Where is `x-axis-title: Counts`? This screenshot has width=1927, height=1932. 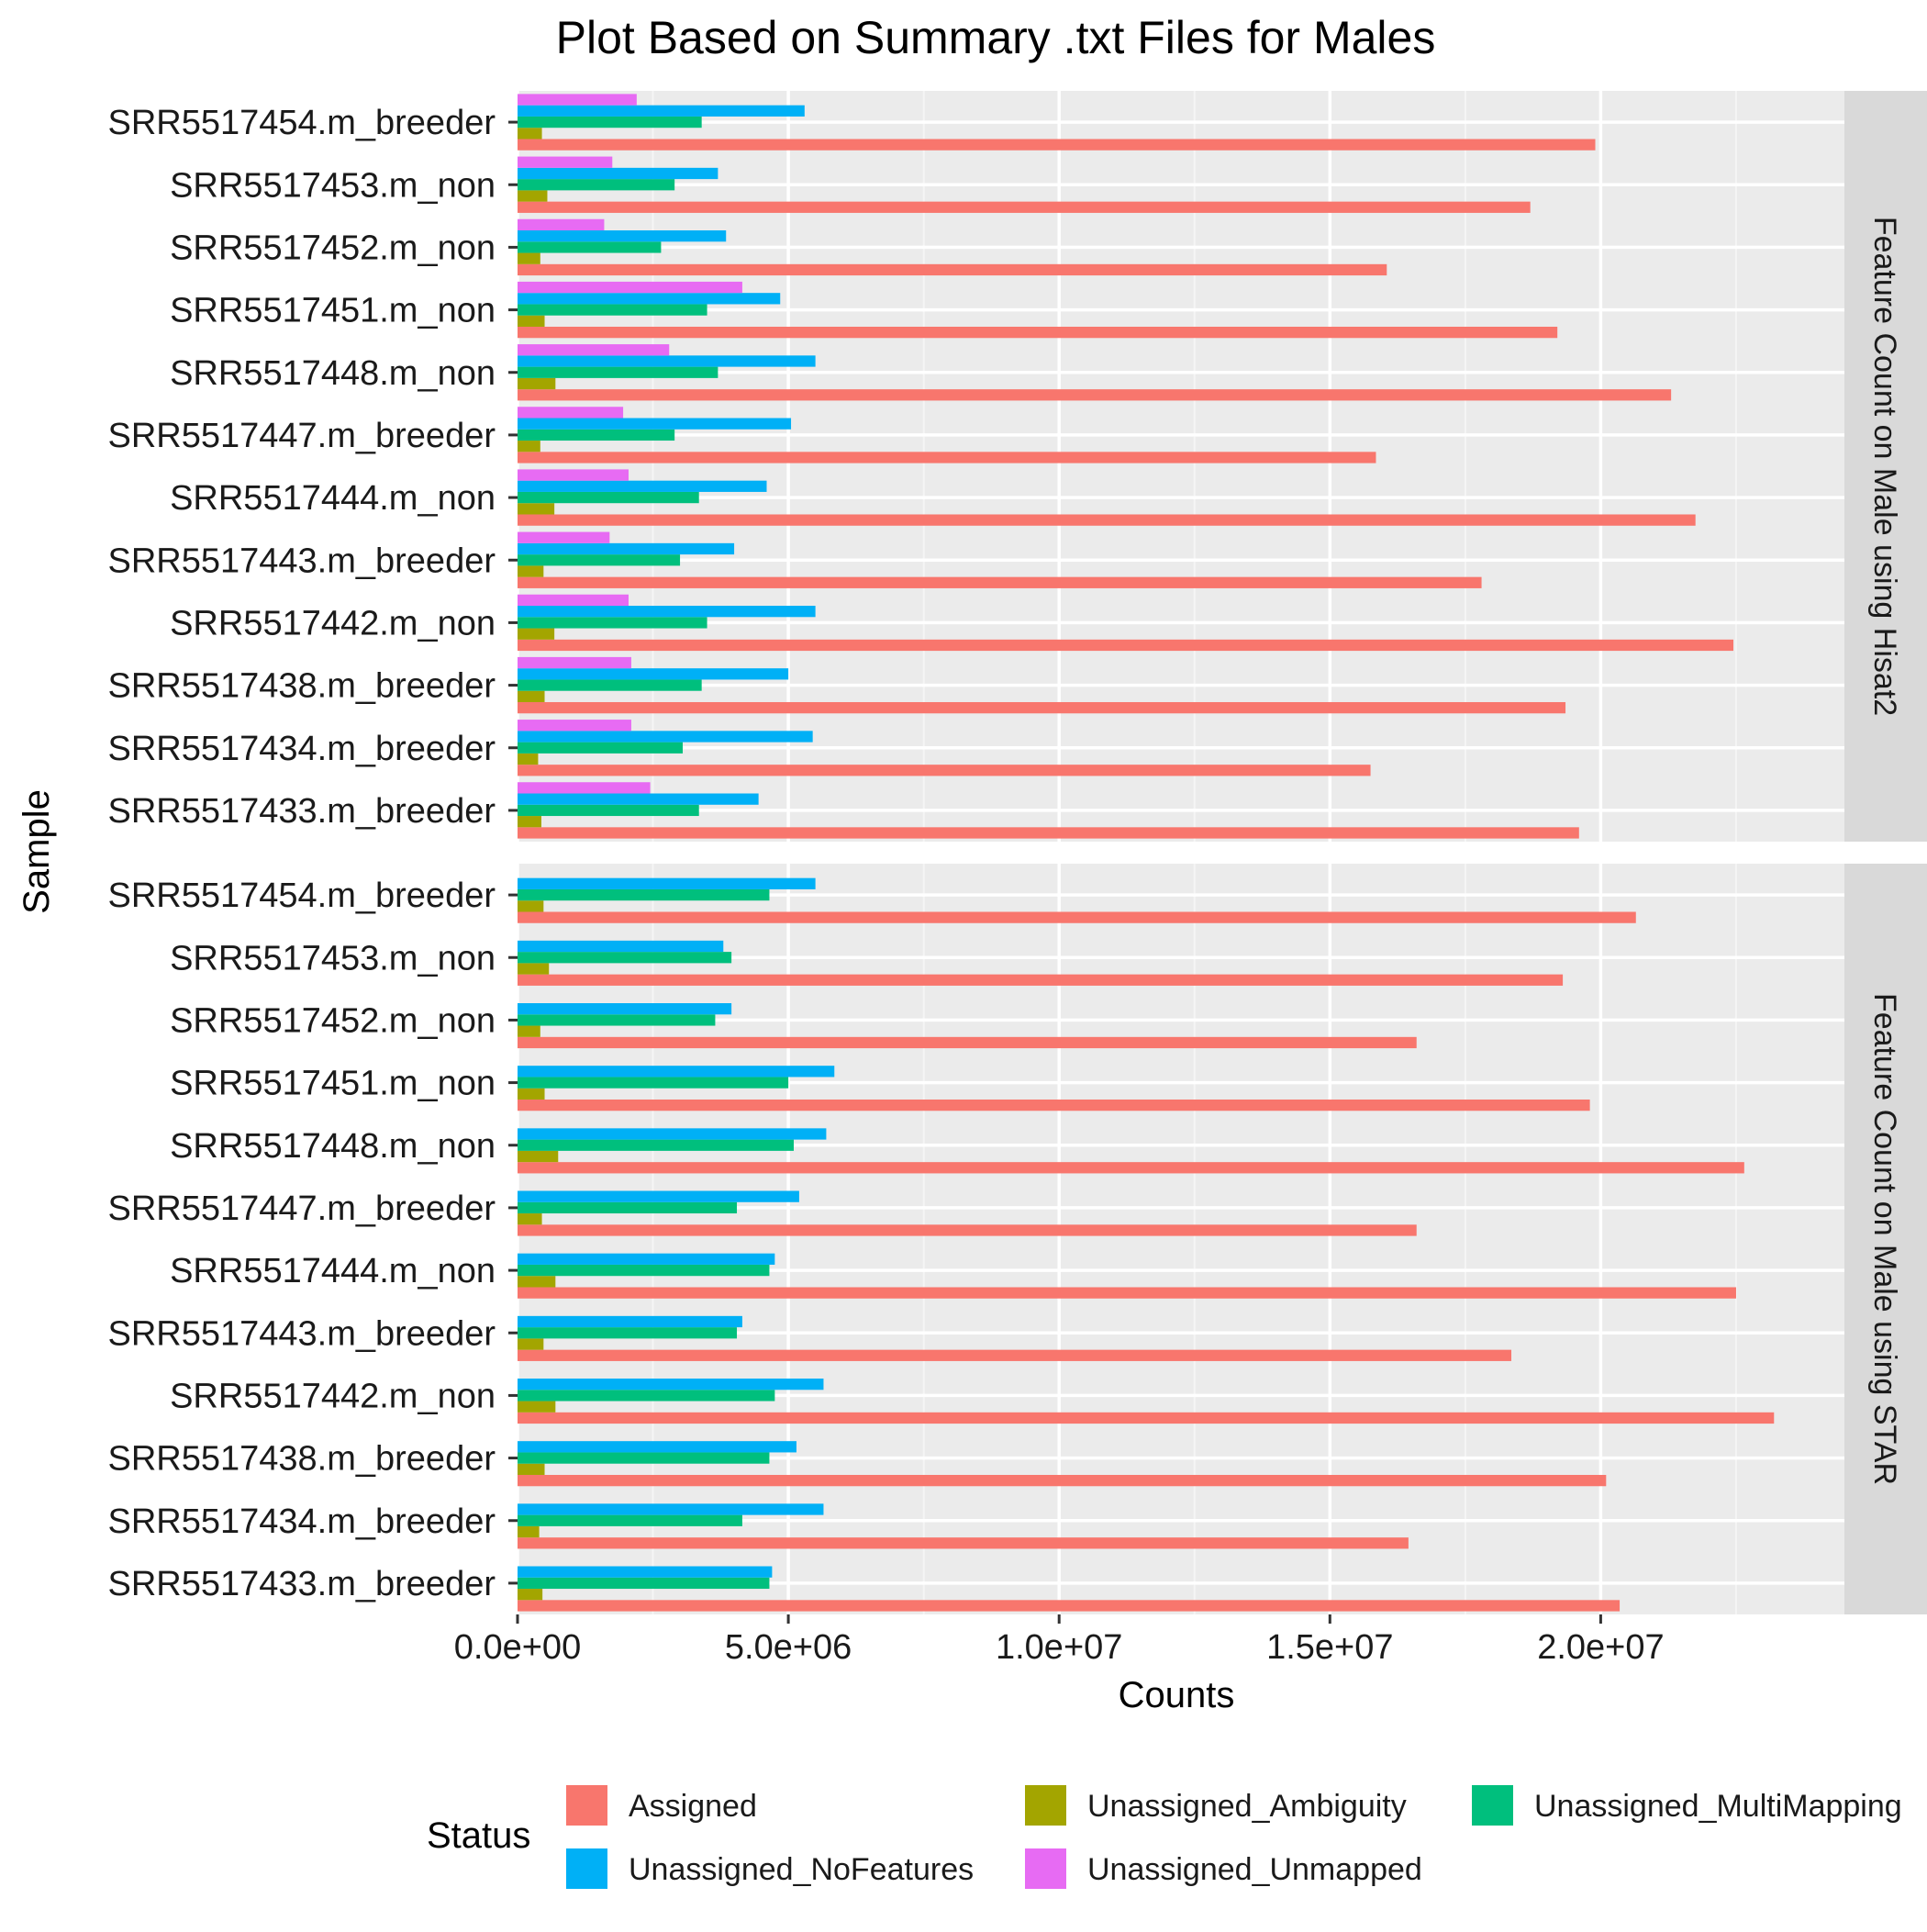
x-axis-title: Counts is located at coordinates (1177, 1695).